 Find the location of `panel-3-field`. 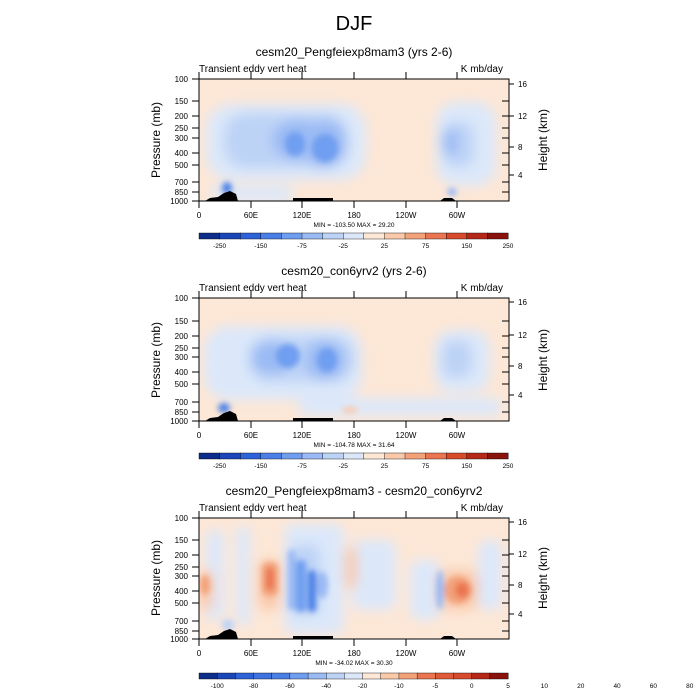

panel-3-field is located at coordinates (354, 578).